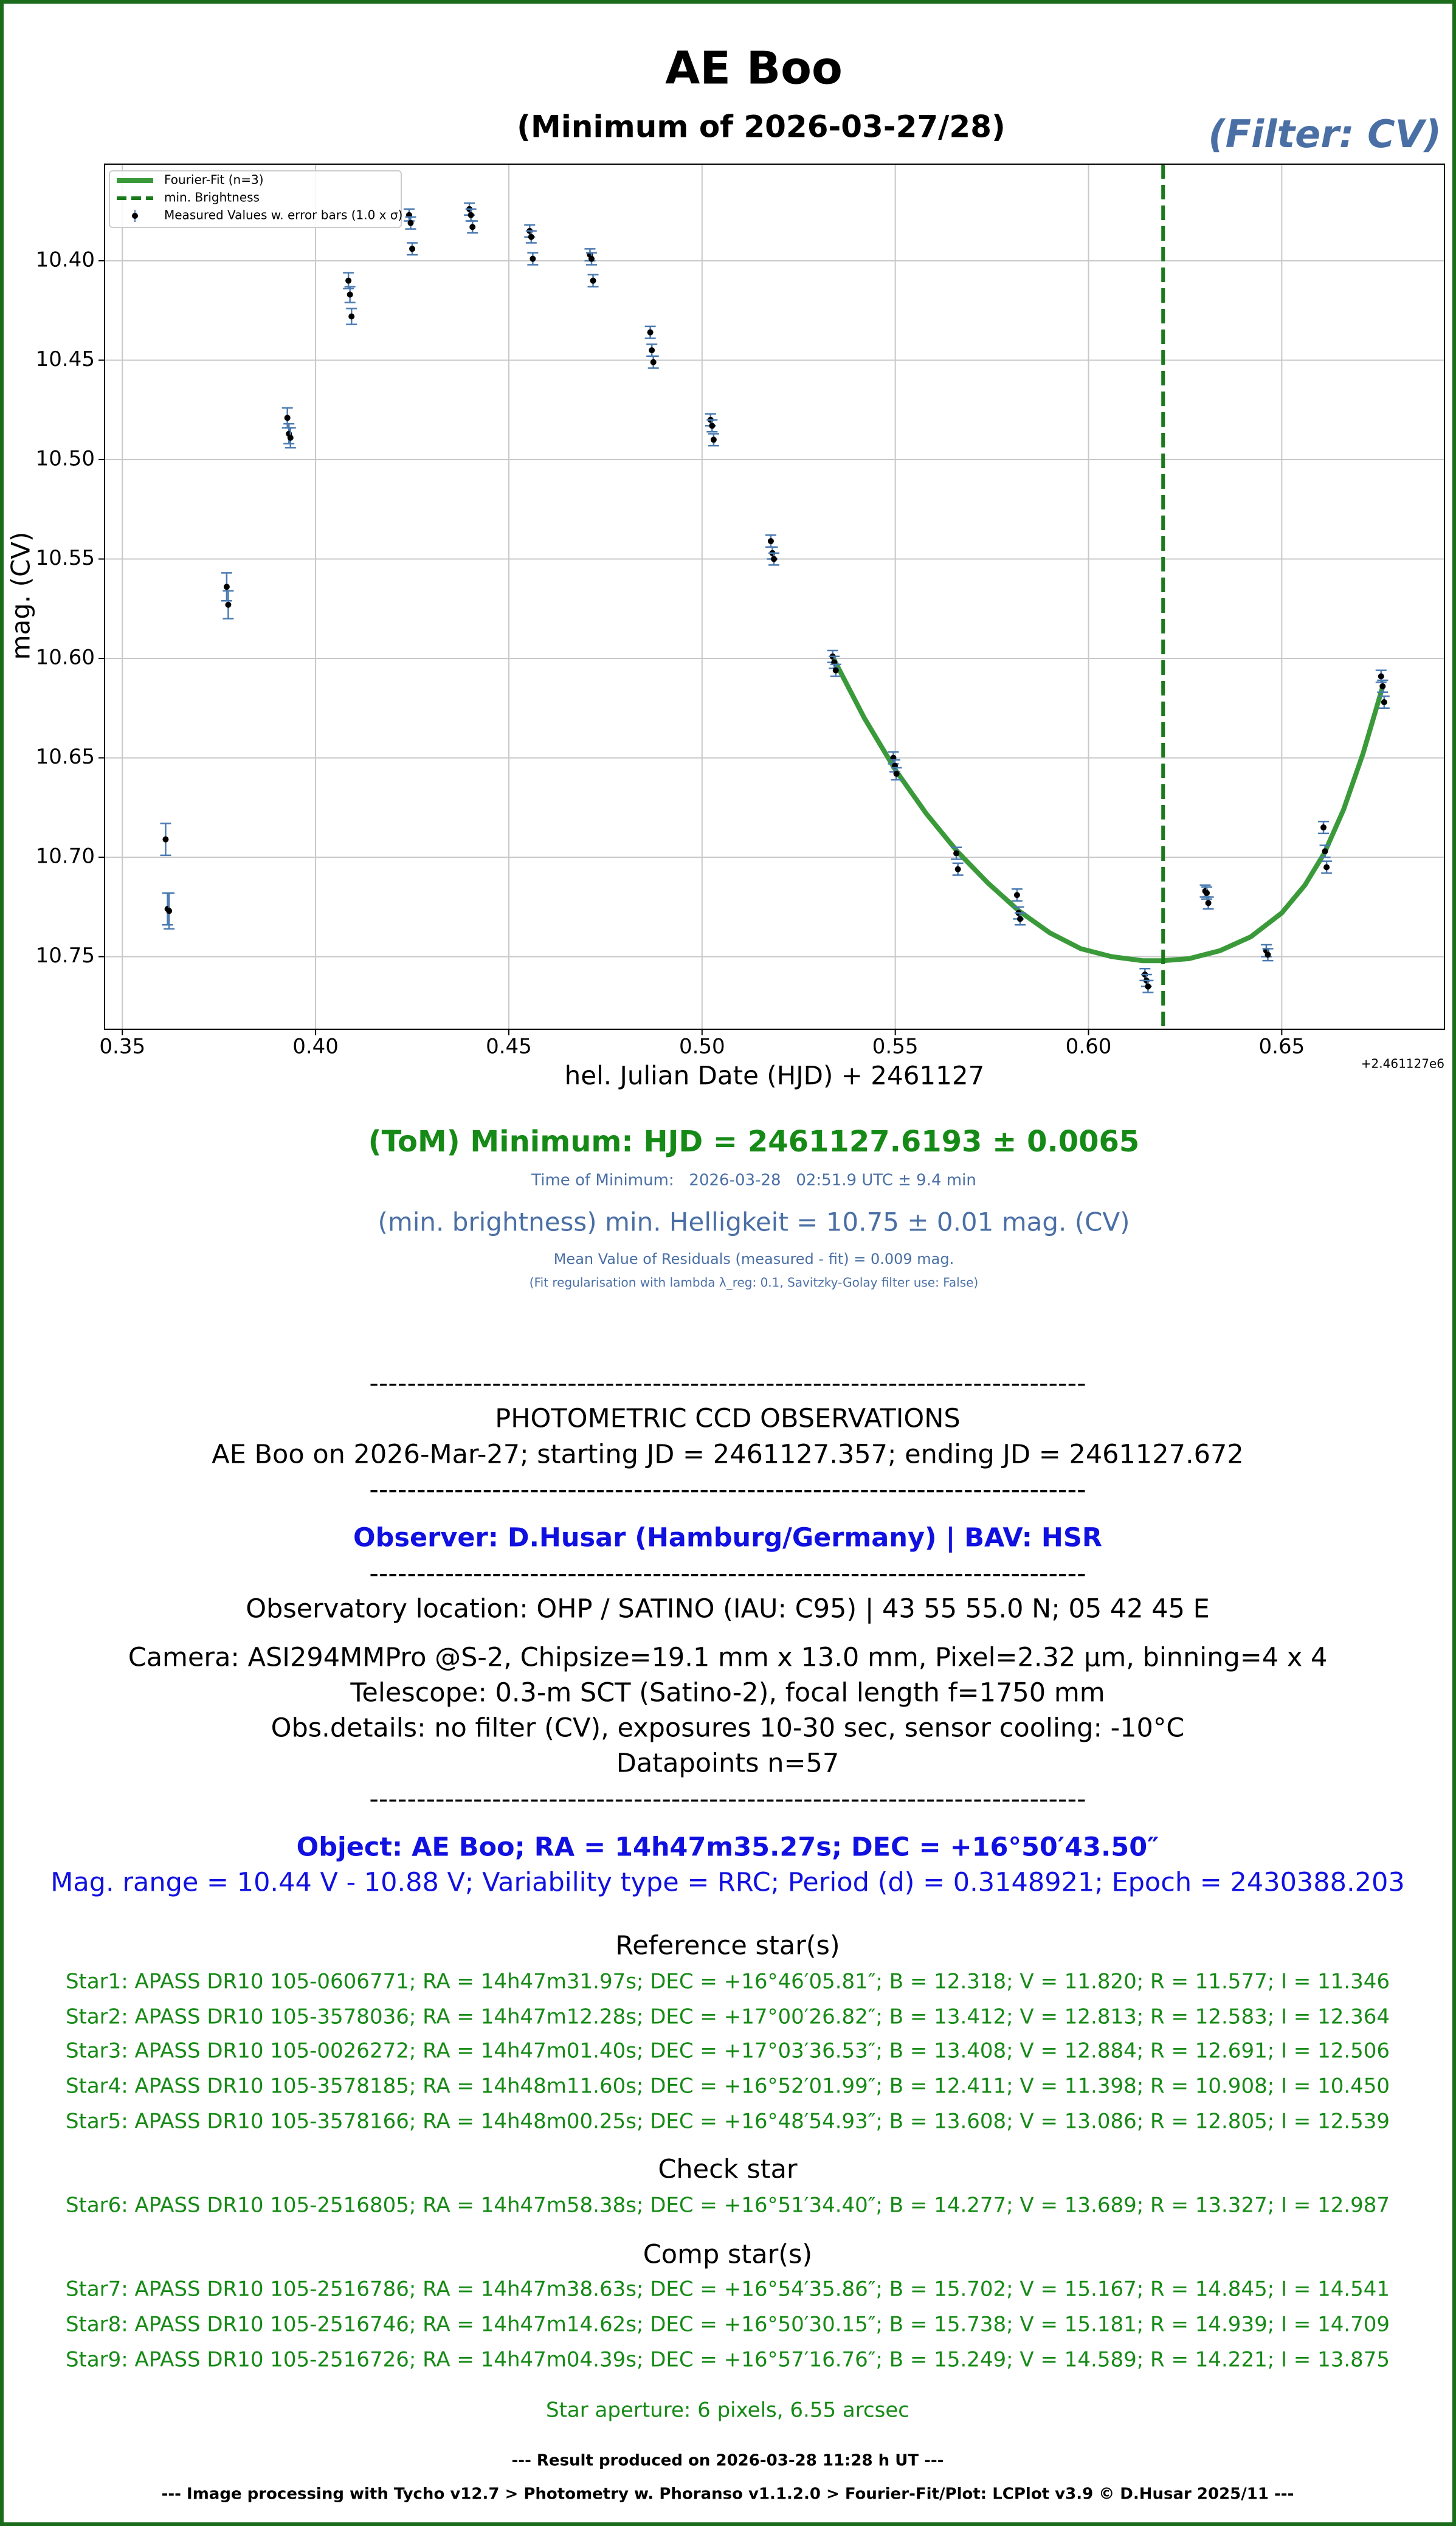  Describe the element at coordinates (214, 180) in the screenshot. I see `legend-label: Fourier-Fit (n=3)` at that location.